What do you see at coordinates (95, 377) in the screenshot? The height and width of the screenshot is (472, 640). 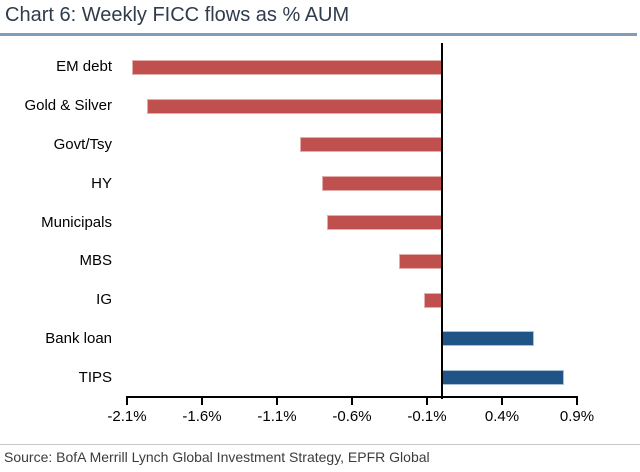 I see `category-label: TIPS` at bounding box center [95, 377].